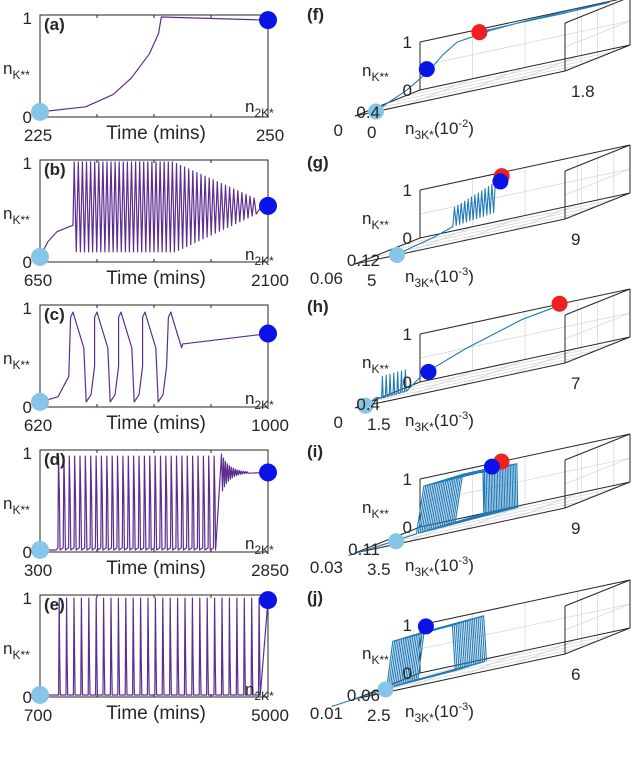  I want to click on time-series-line, so click(153, 209).